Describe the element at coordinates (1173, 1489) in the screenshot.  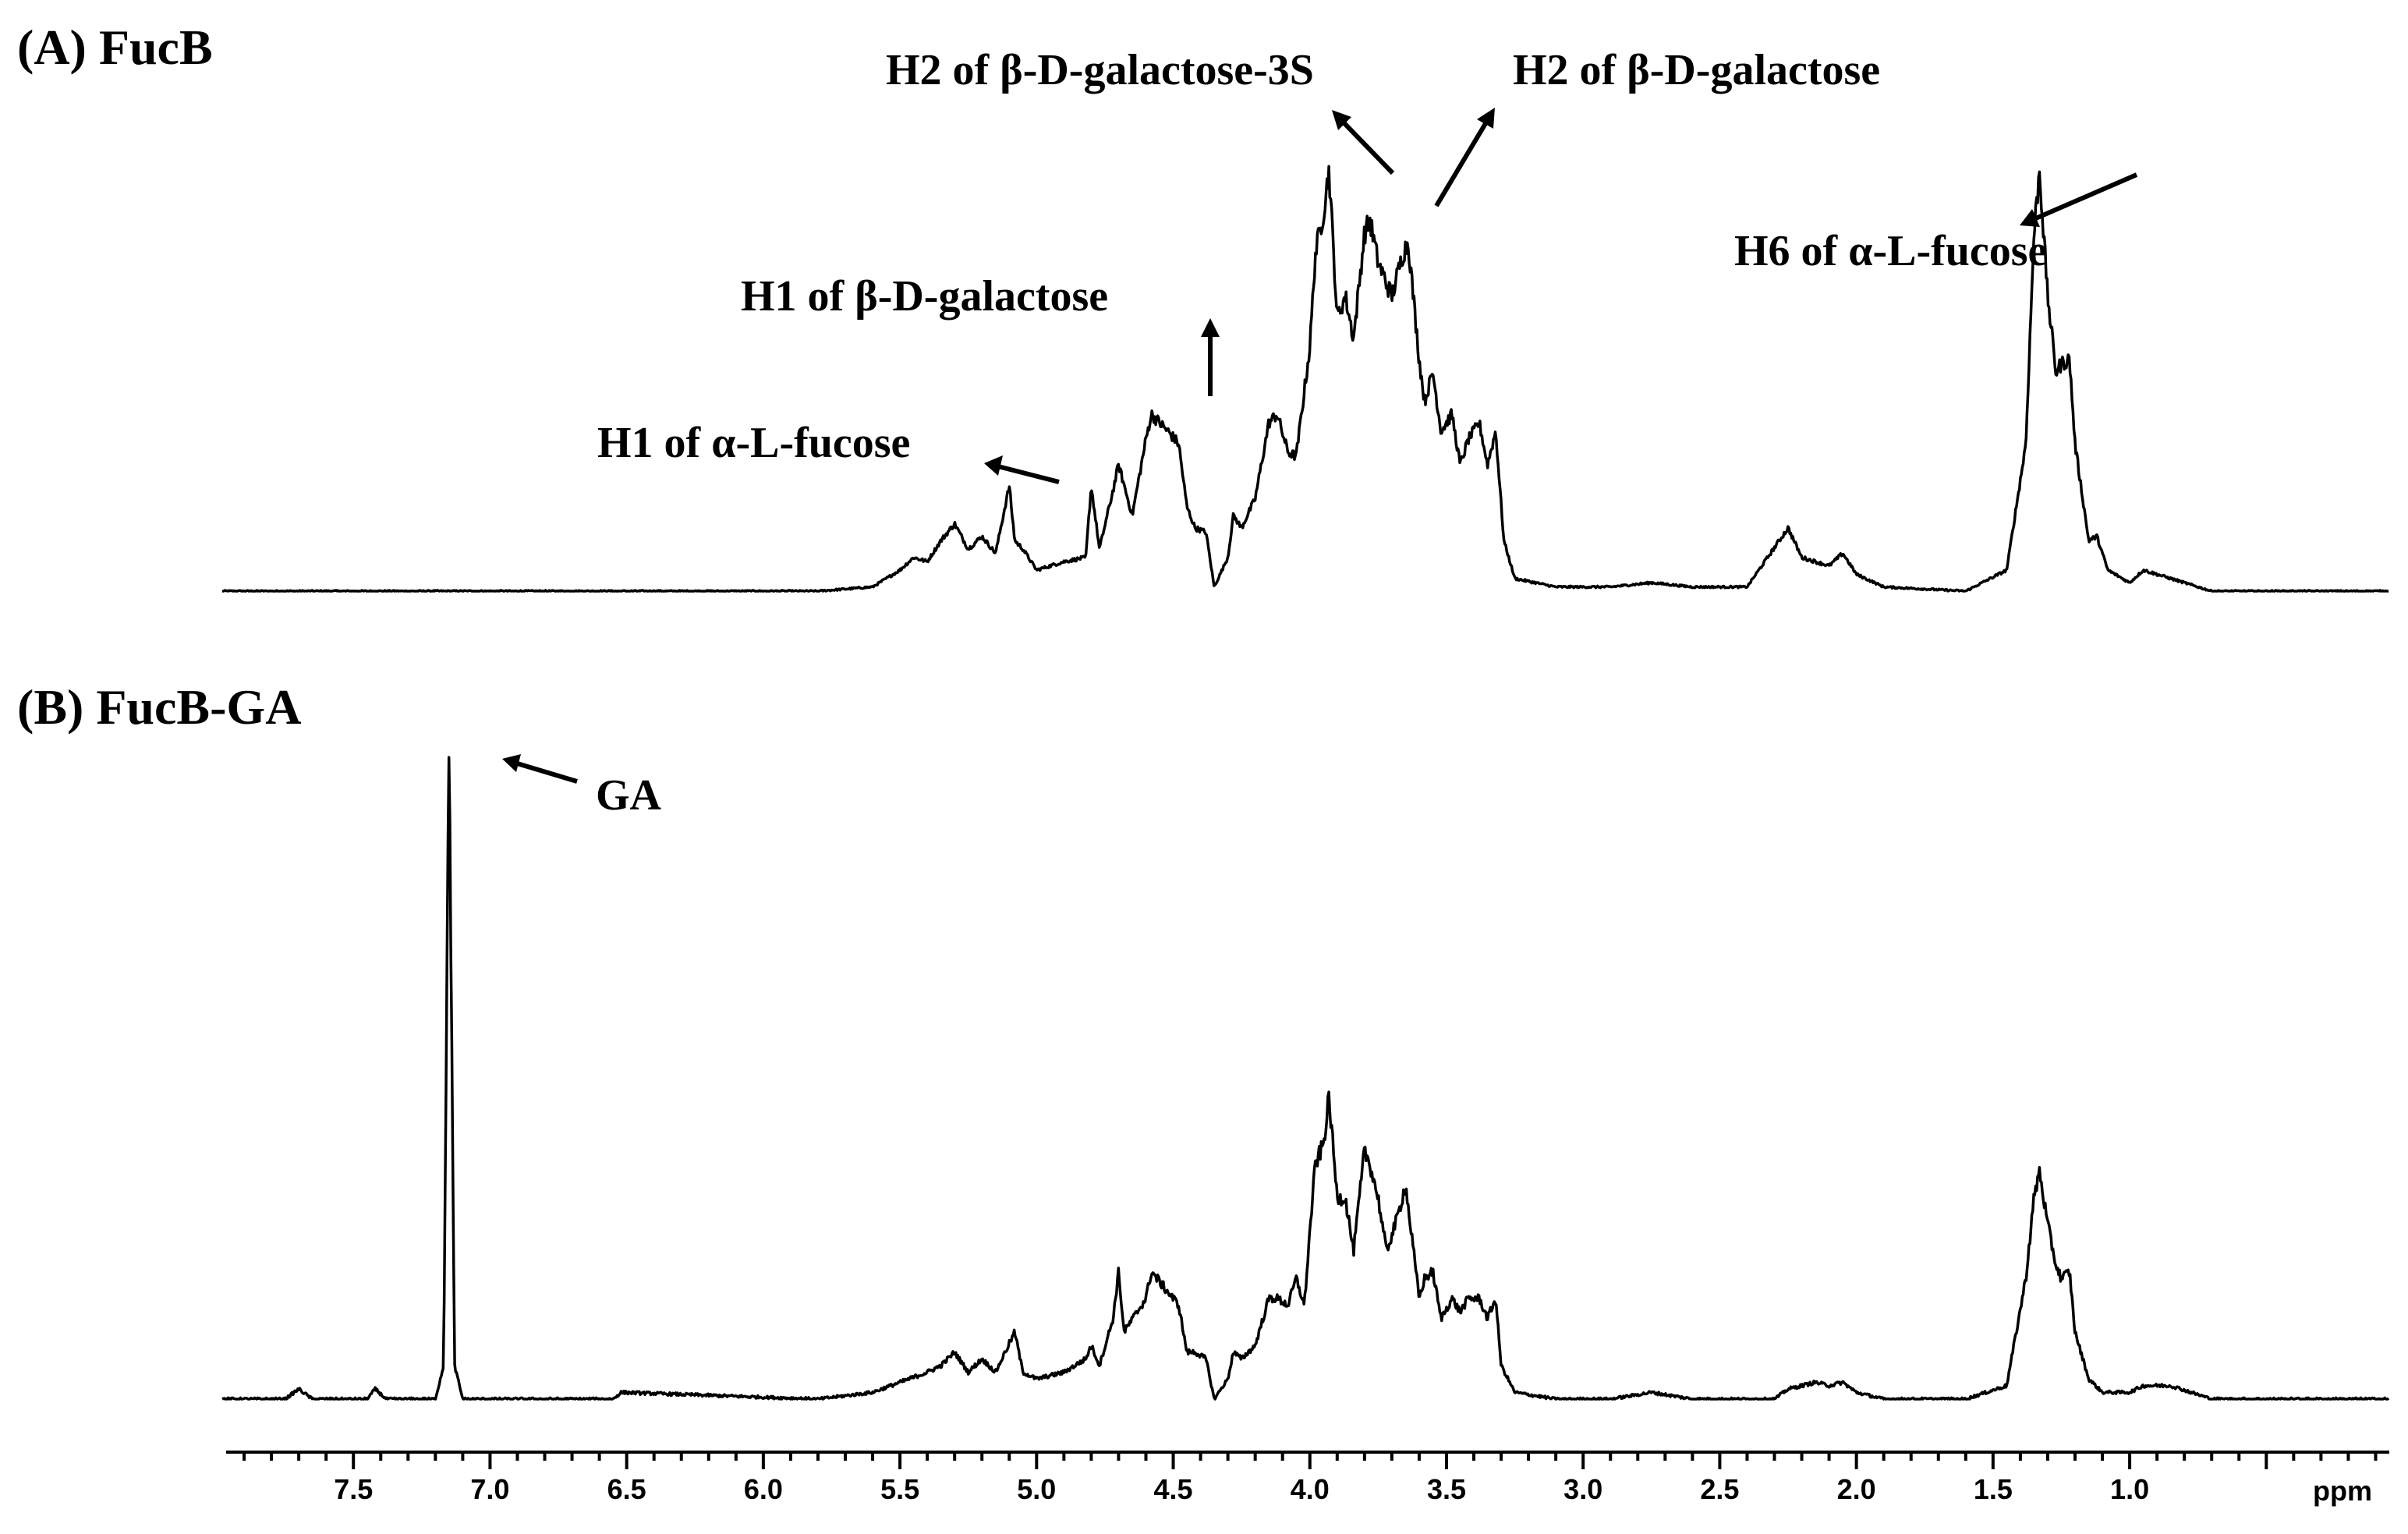
I see `x-axis-tick-label: 4.5` at that location.